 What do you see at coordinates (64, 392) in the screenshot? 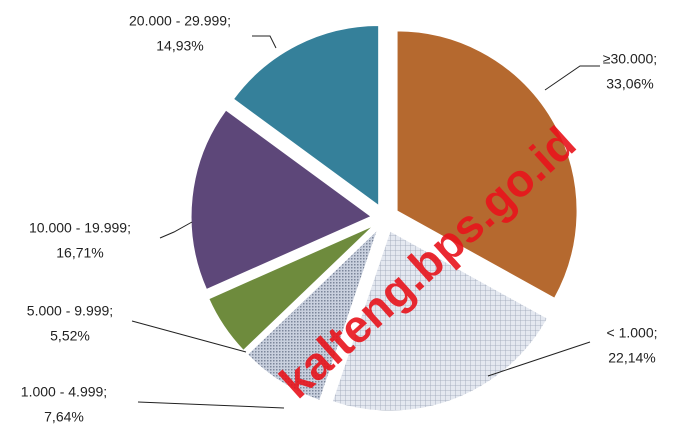
I see `slice-label: 1.000 - 4.999;` at bounding box center [64, 392].